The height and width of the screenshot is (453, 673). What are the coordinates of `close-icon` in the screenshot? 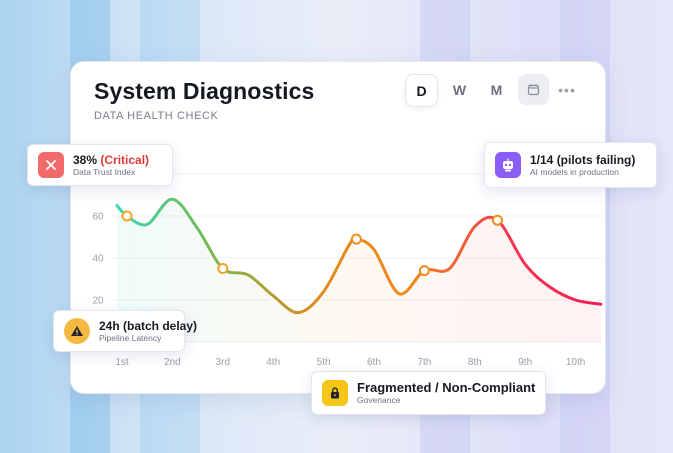 It's located at (51, 165).